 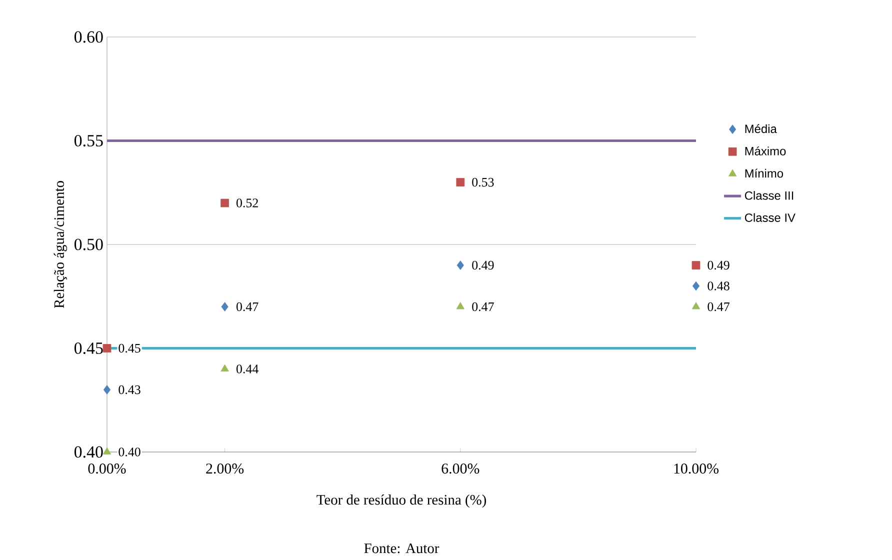 I want to click on data-label: 0.48, so click(x=719, y=286).